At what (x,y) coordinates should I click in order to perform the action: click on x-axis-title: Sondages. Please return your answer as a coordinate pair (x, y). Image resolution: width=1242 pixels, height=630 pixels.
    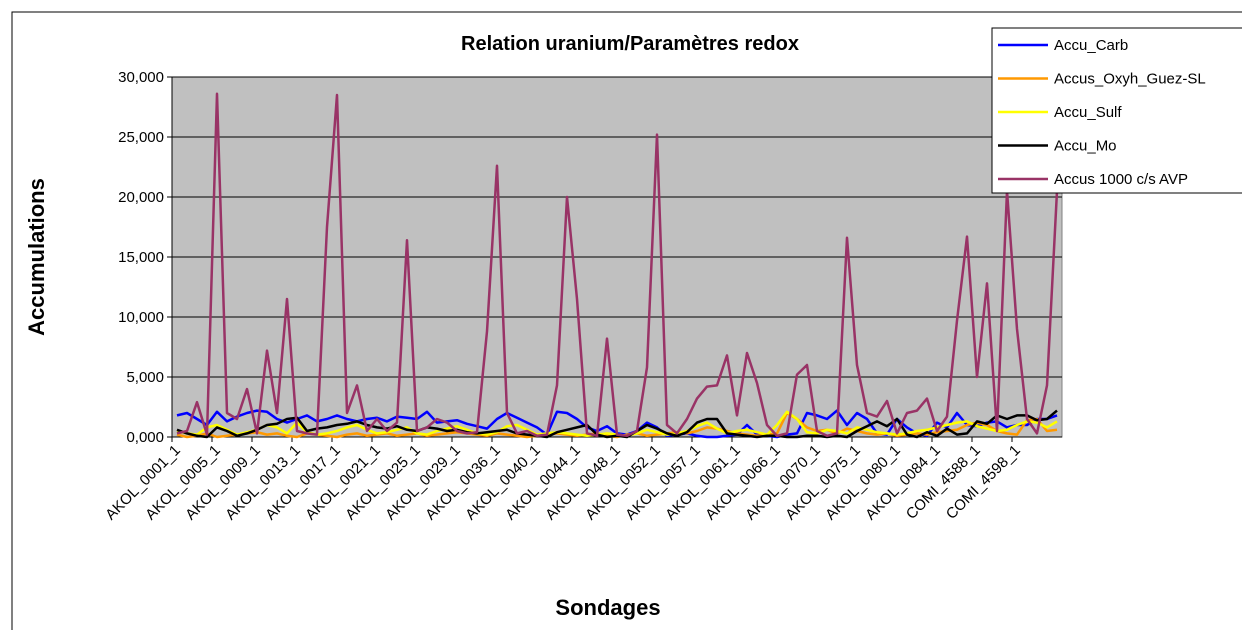
    Looking at the image, I should click on (607, 607).